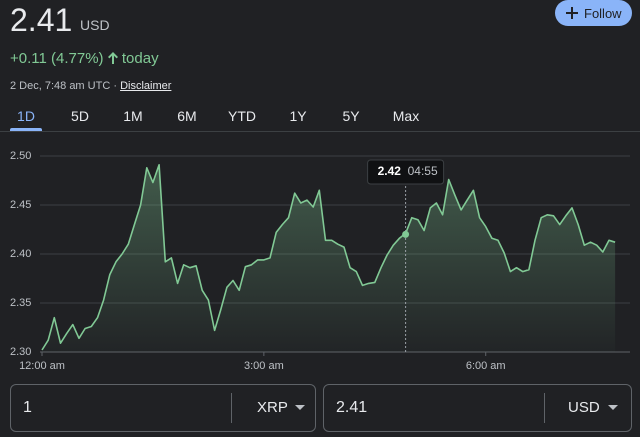 This screenshot has width=640, height=437. I want to click on range-tab: 5D, so click(80, 116).